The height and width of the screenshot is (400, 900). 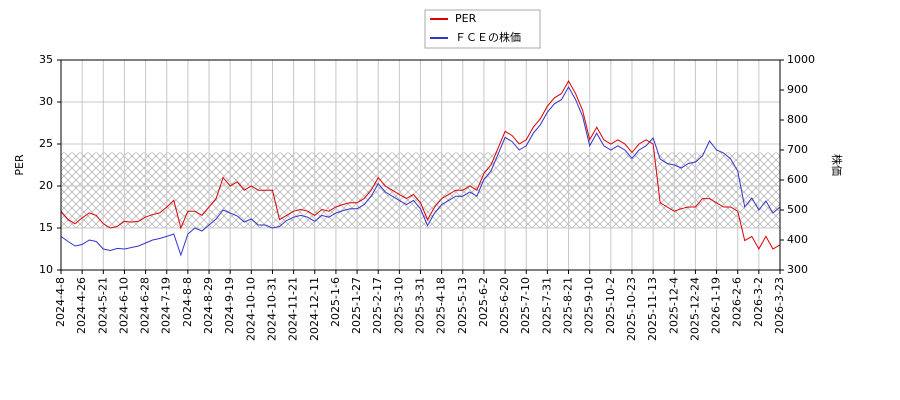 I want to click on x-tick-label: 2026-2-6, so click(x=737, y=302).